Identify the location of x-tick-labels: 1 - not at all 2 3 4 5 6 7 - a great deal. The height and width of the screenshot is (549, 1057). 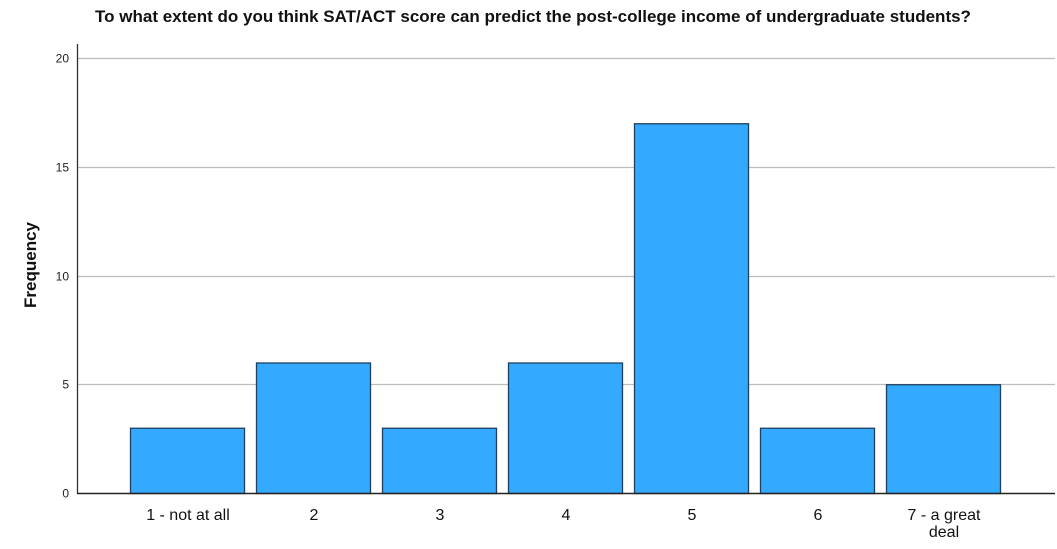
(563, 524).